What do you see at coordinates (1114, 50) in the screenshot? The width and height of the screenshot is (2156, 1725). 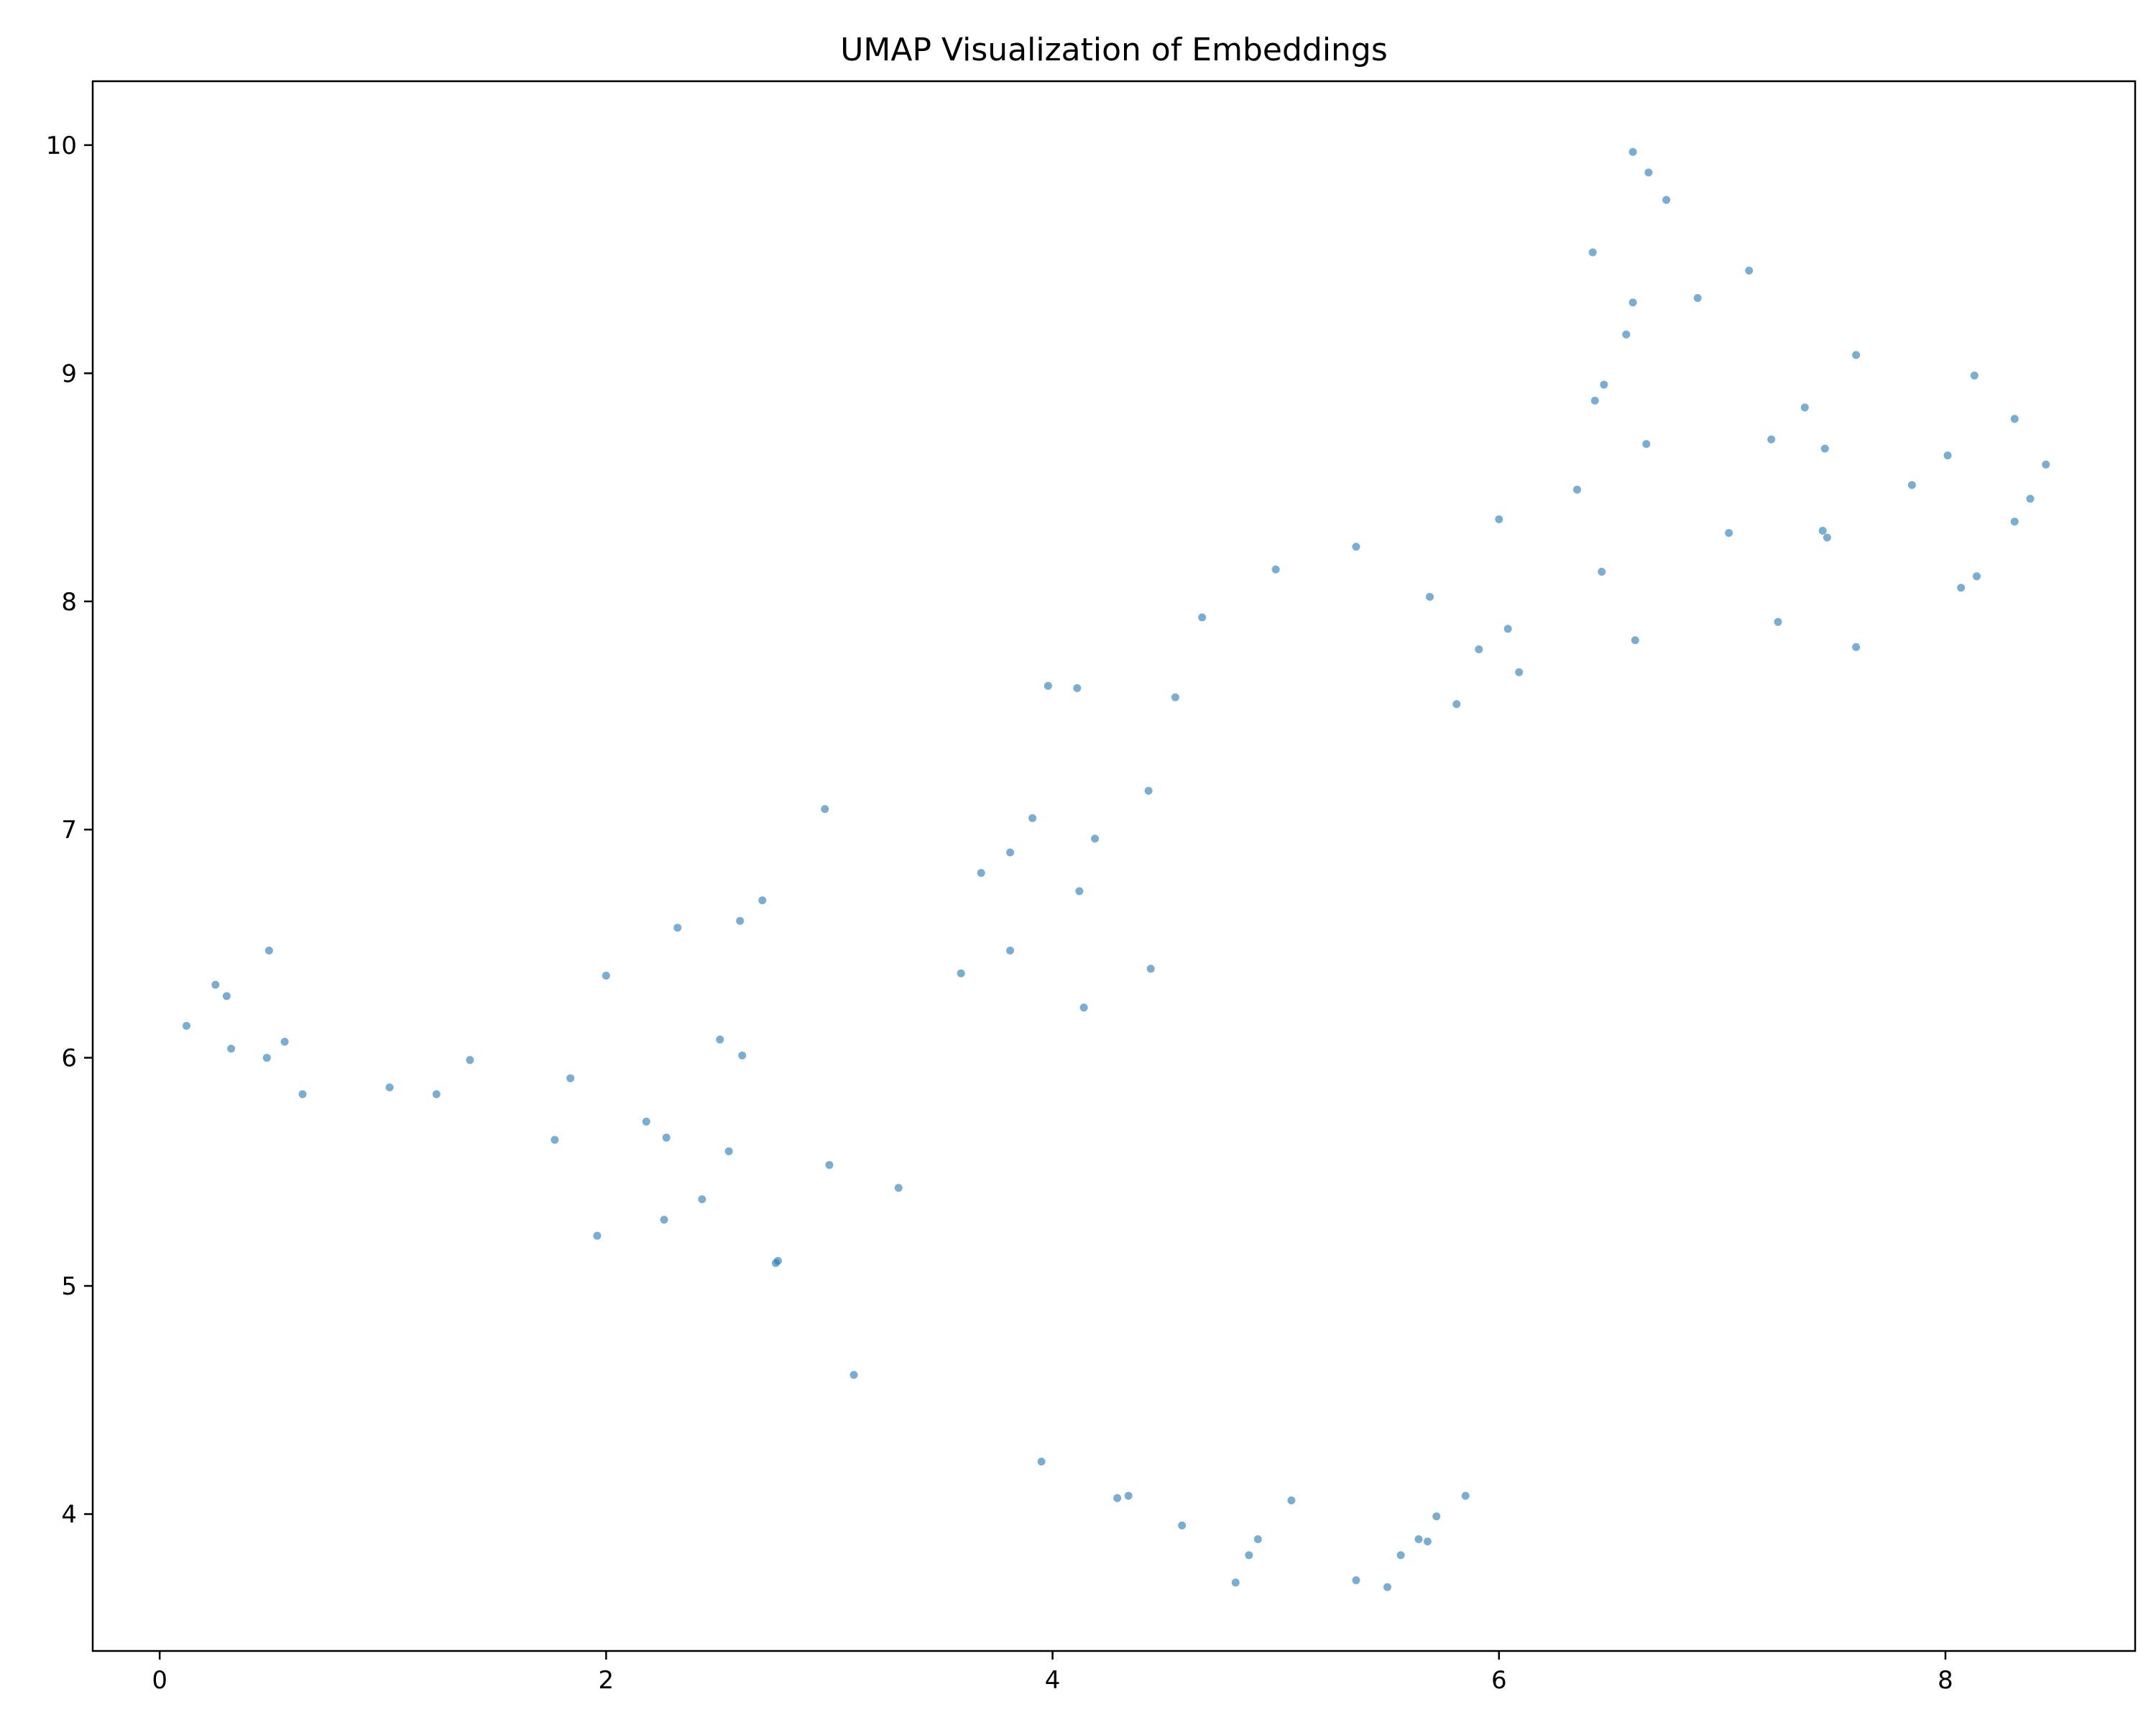 I see `chart-title: UMAP Visualization of Embeddings` at bounding box center [1114, 50].